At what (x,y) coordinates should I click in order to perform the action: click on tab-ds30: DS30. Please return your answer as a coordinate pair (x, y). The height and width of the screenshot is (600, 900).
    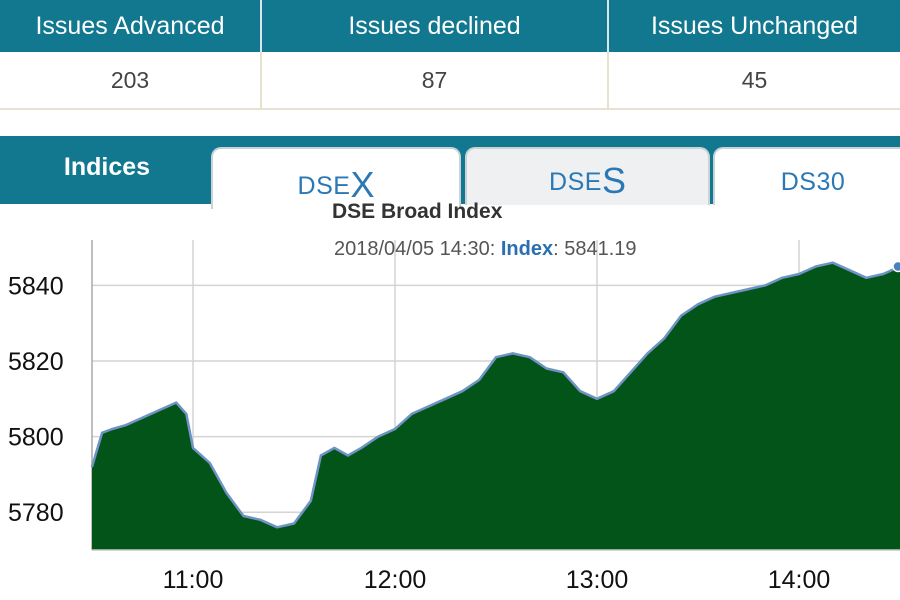
    Looking at the image, I should click on (806, 176).